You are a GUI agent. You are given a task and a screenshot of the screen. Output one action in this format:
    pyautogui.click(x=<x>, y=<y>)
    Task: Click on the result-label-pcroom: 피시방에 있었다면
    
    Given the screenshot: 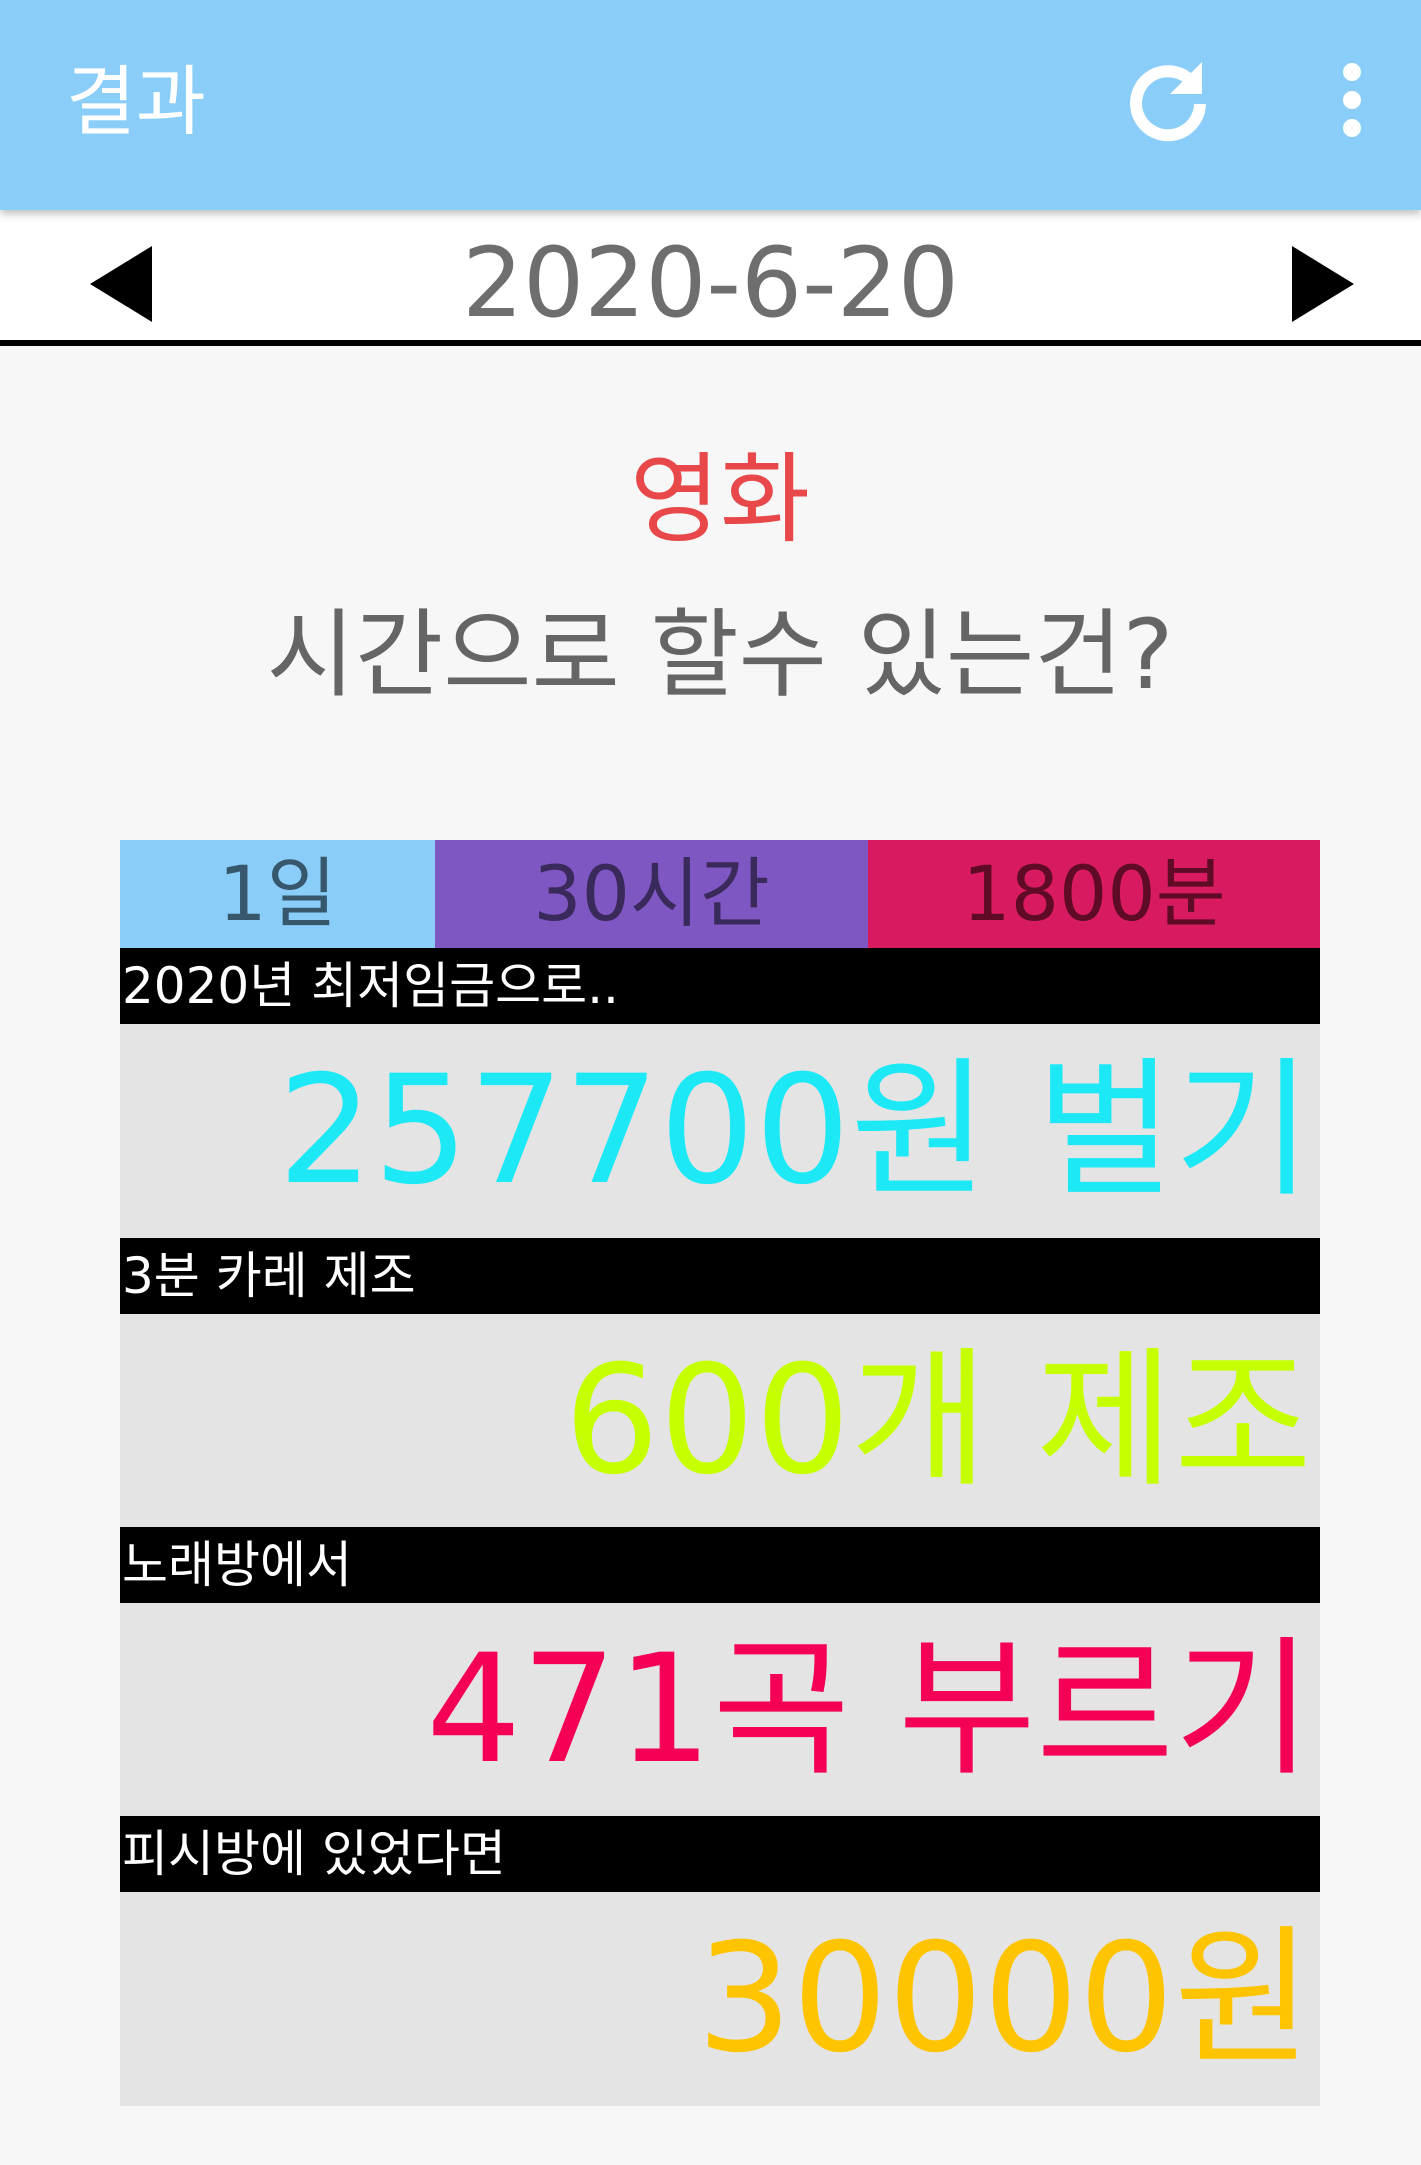 What is the action you would take?
    pyautogui.click(x=720, y=1854)
    